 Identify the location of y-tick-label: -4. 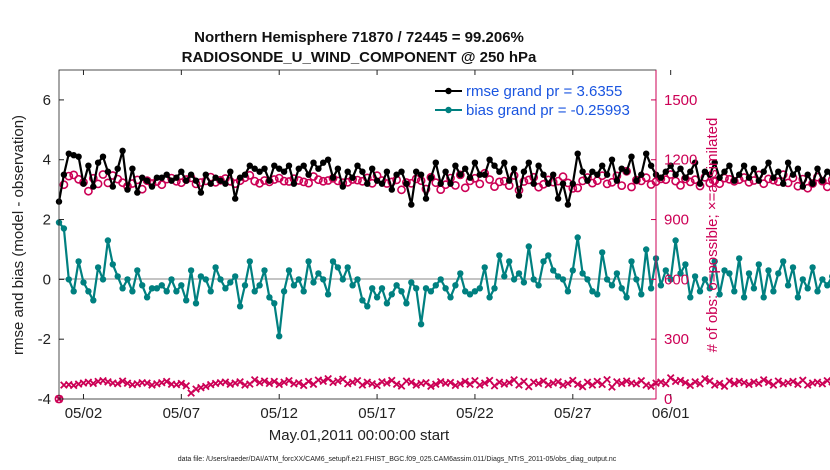
(44, 399).